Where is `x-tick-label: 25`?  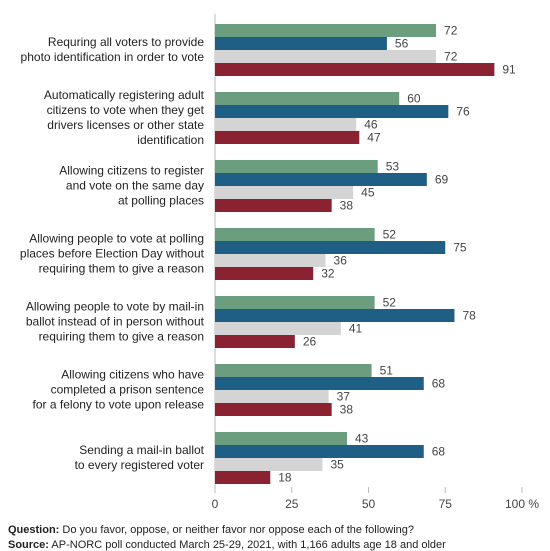
x-tick-label: 25 is located at coordinates (292, 504).